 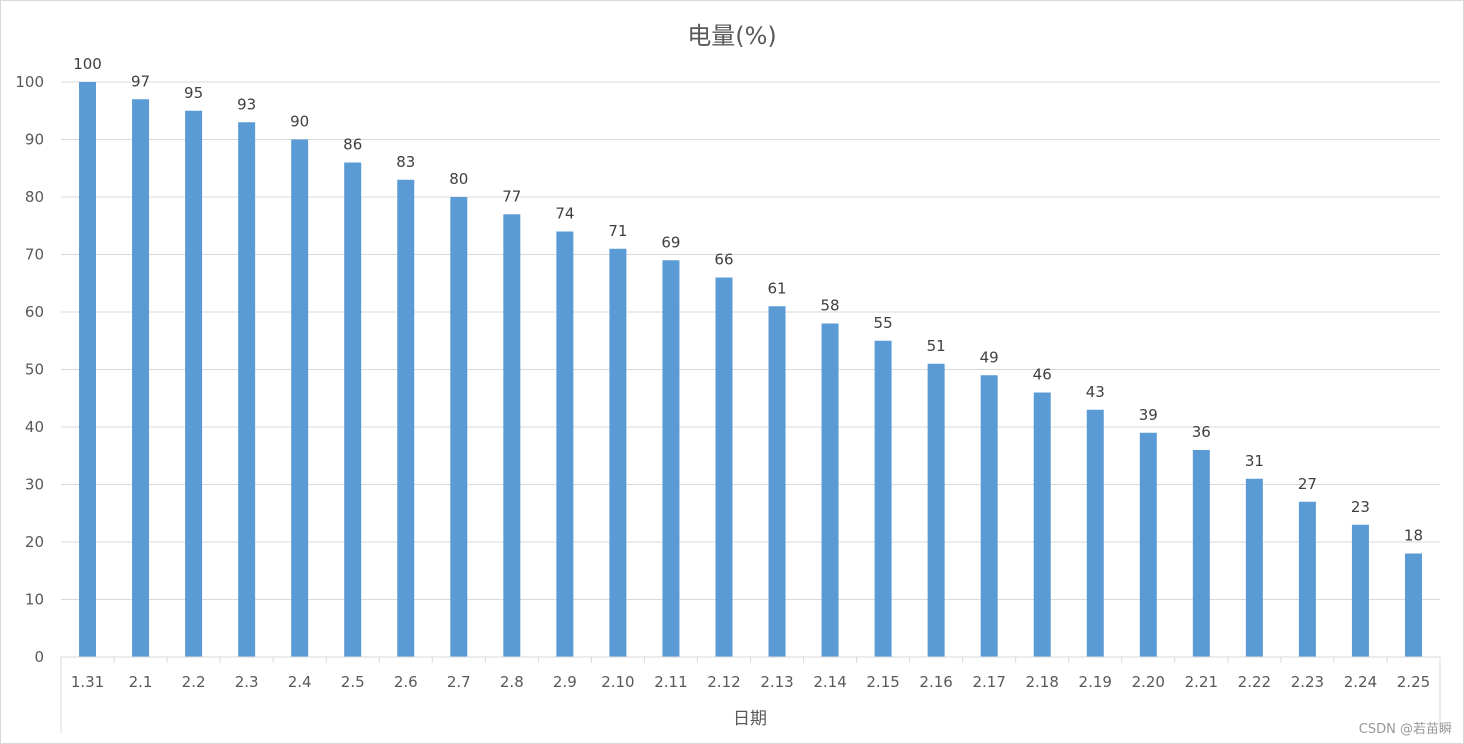 I want to click on data-label: 69, so click(x=670, y=242).